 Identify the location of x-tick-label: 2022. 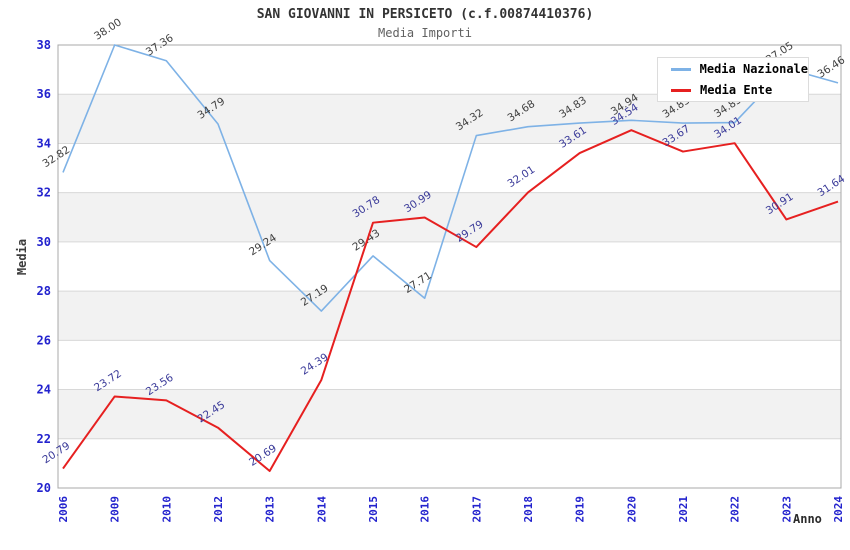
(735, 509).